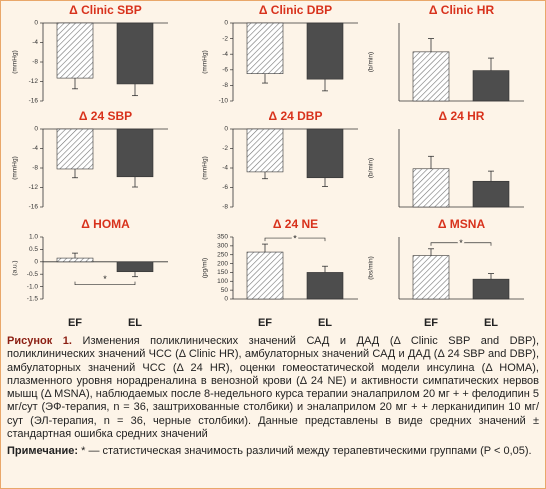  I want to click on panel-title: Δ 24 NE, so click(295, 224).